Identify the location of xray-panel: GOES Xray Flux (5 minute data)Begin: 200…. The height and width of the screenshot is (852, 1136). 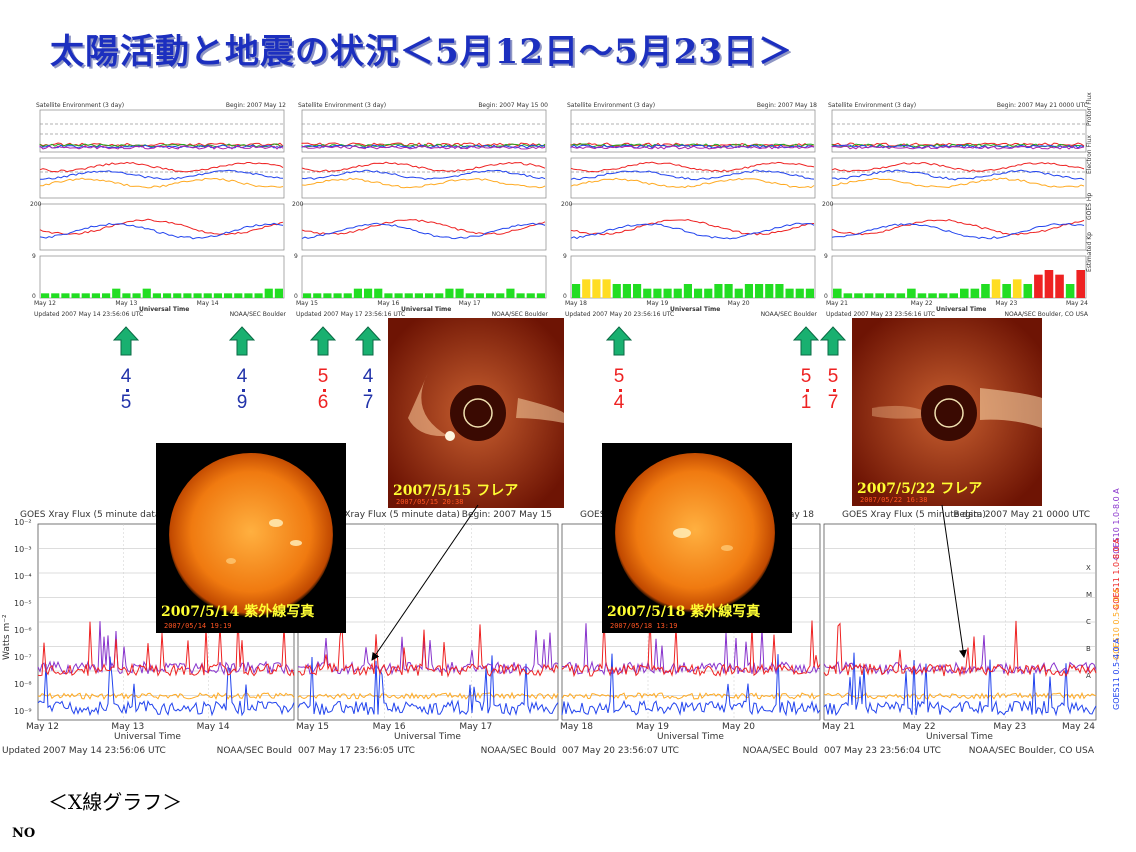
(960, 633).